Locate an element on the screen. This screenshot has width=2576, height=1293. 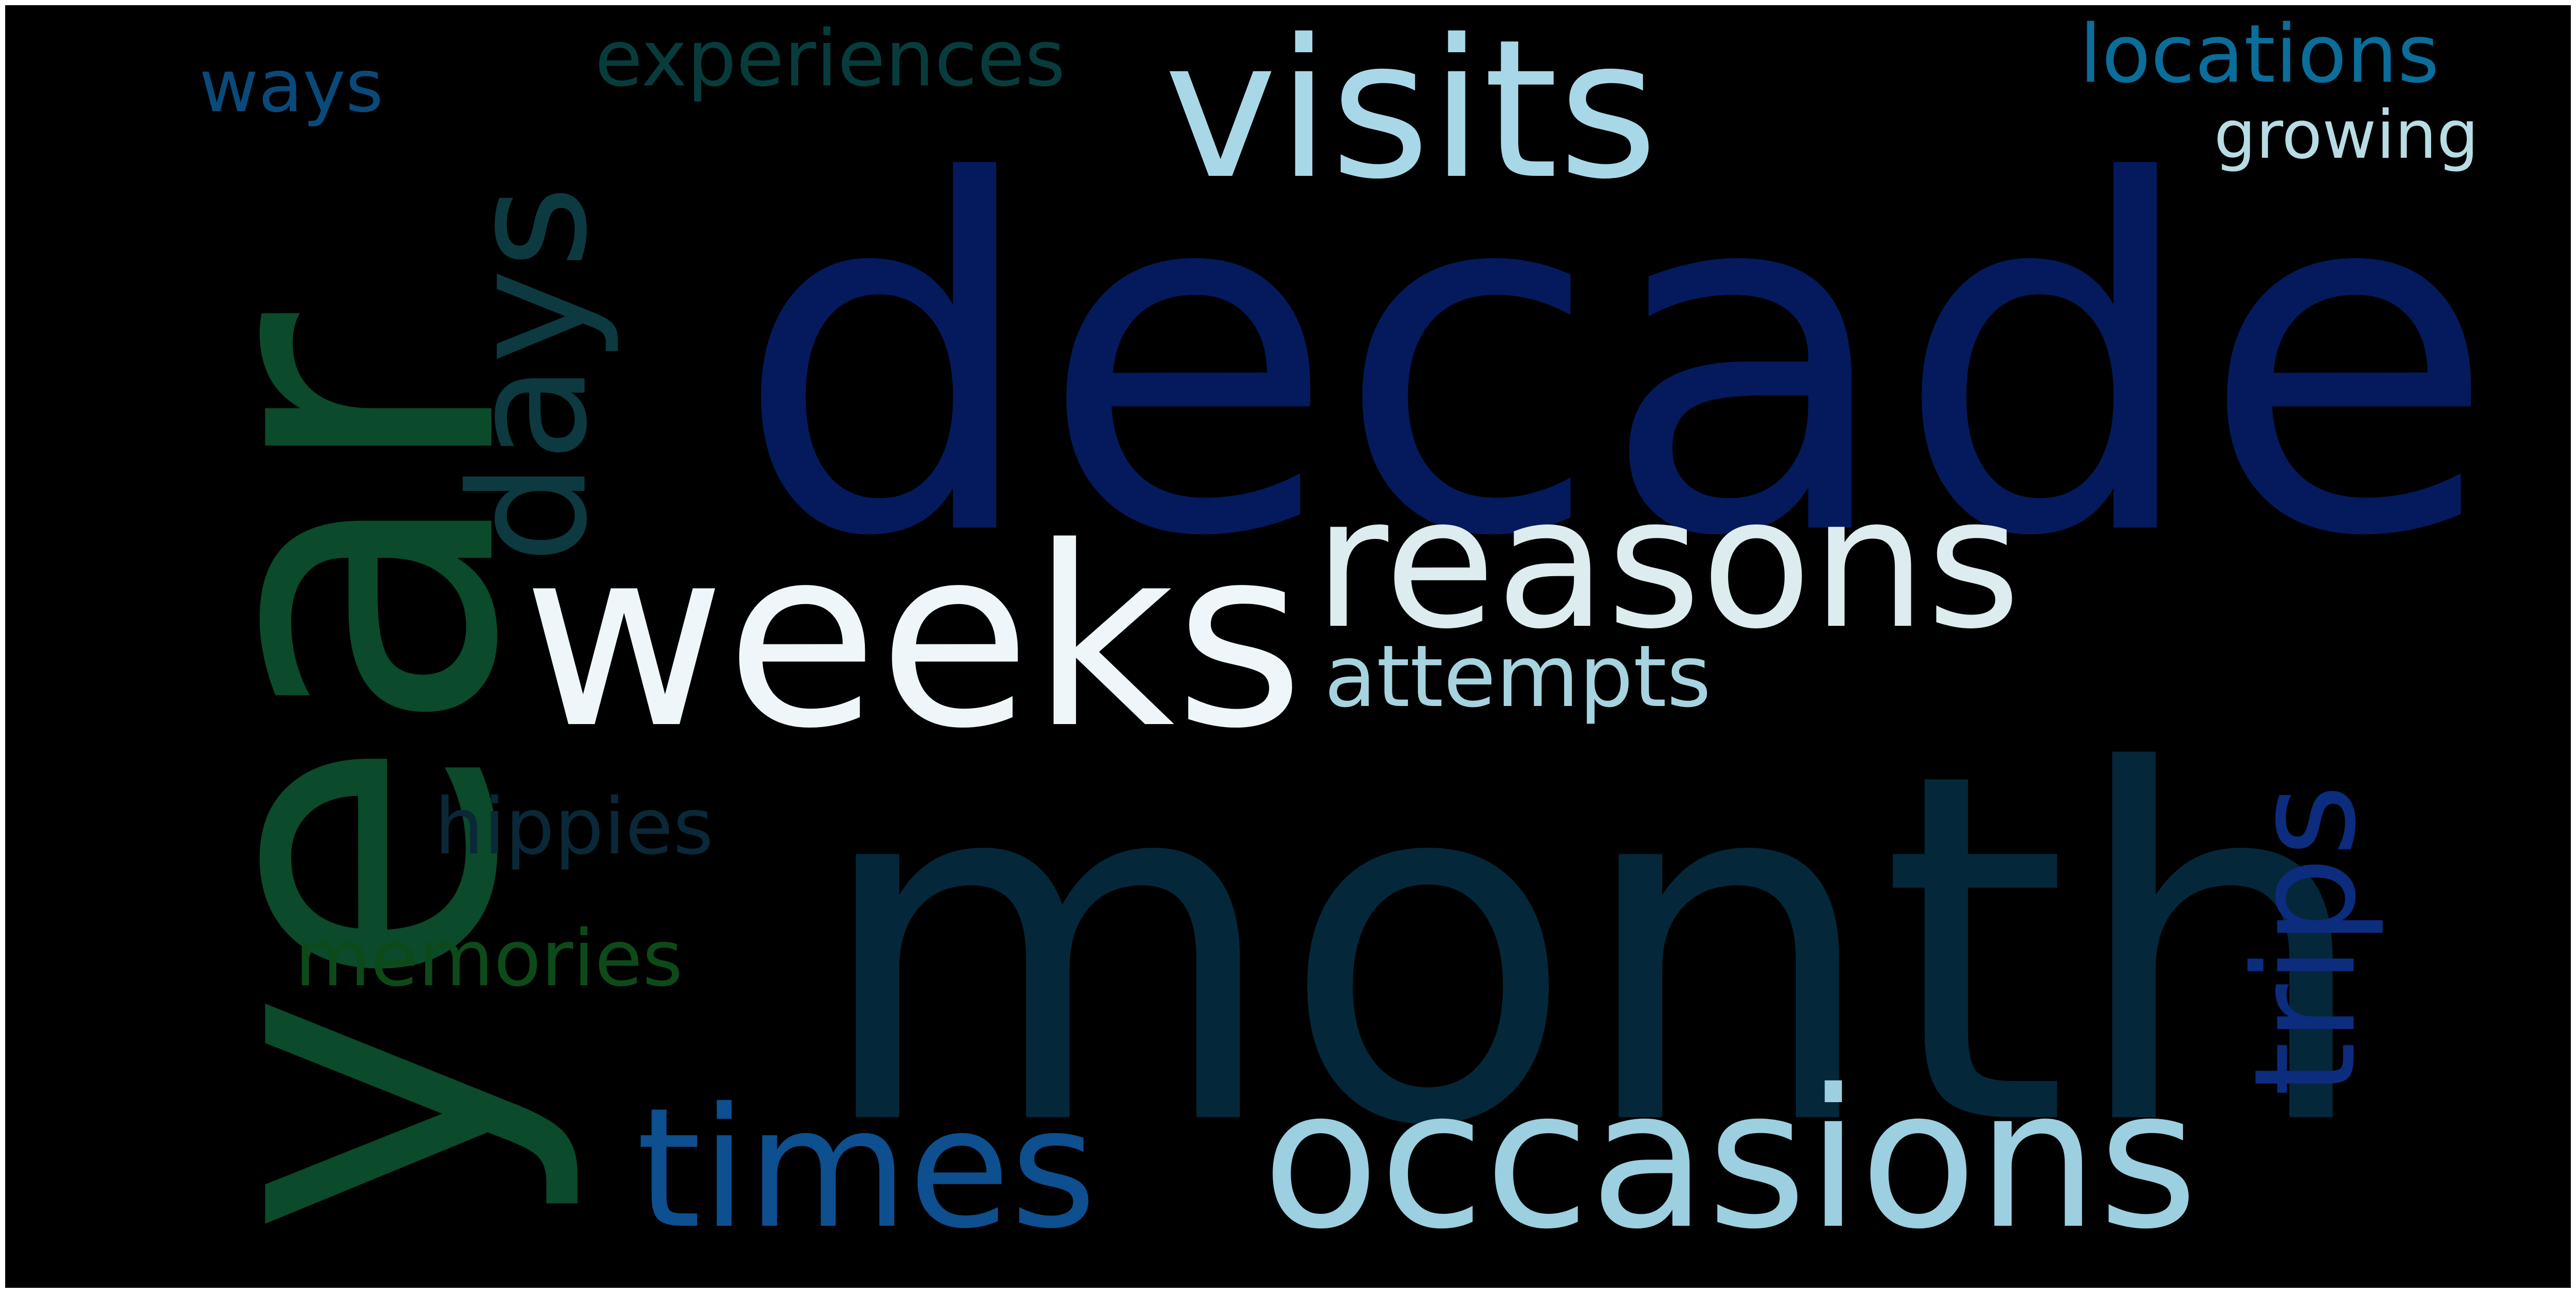
word-hippies: hippies is located at coordinates (574, 827).